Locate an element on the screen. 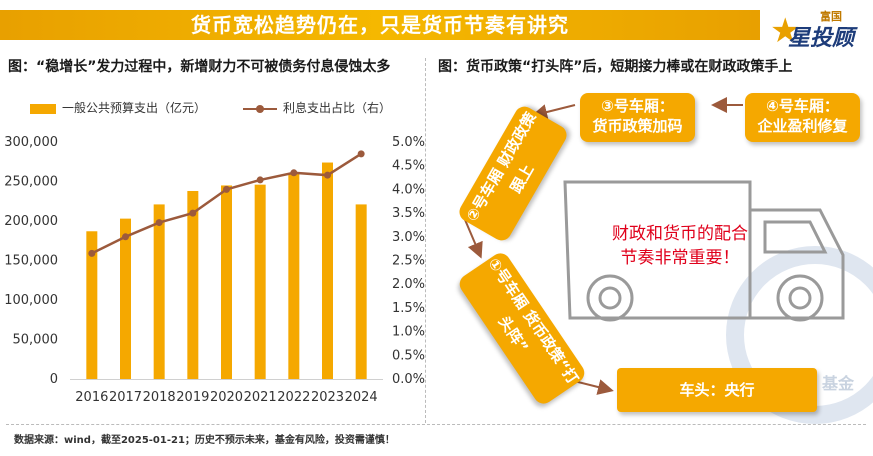 This screenshot has height=456, width=873. rate-point-2019 is located at coordinates (193, 213).